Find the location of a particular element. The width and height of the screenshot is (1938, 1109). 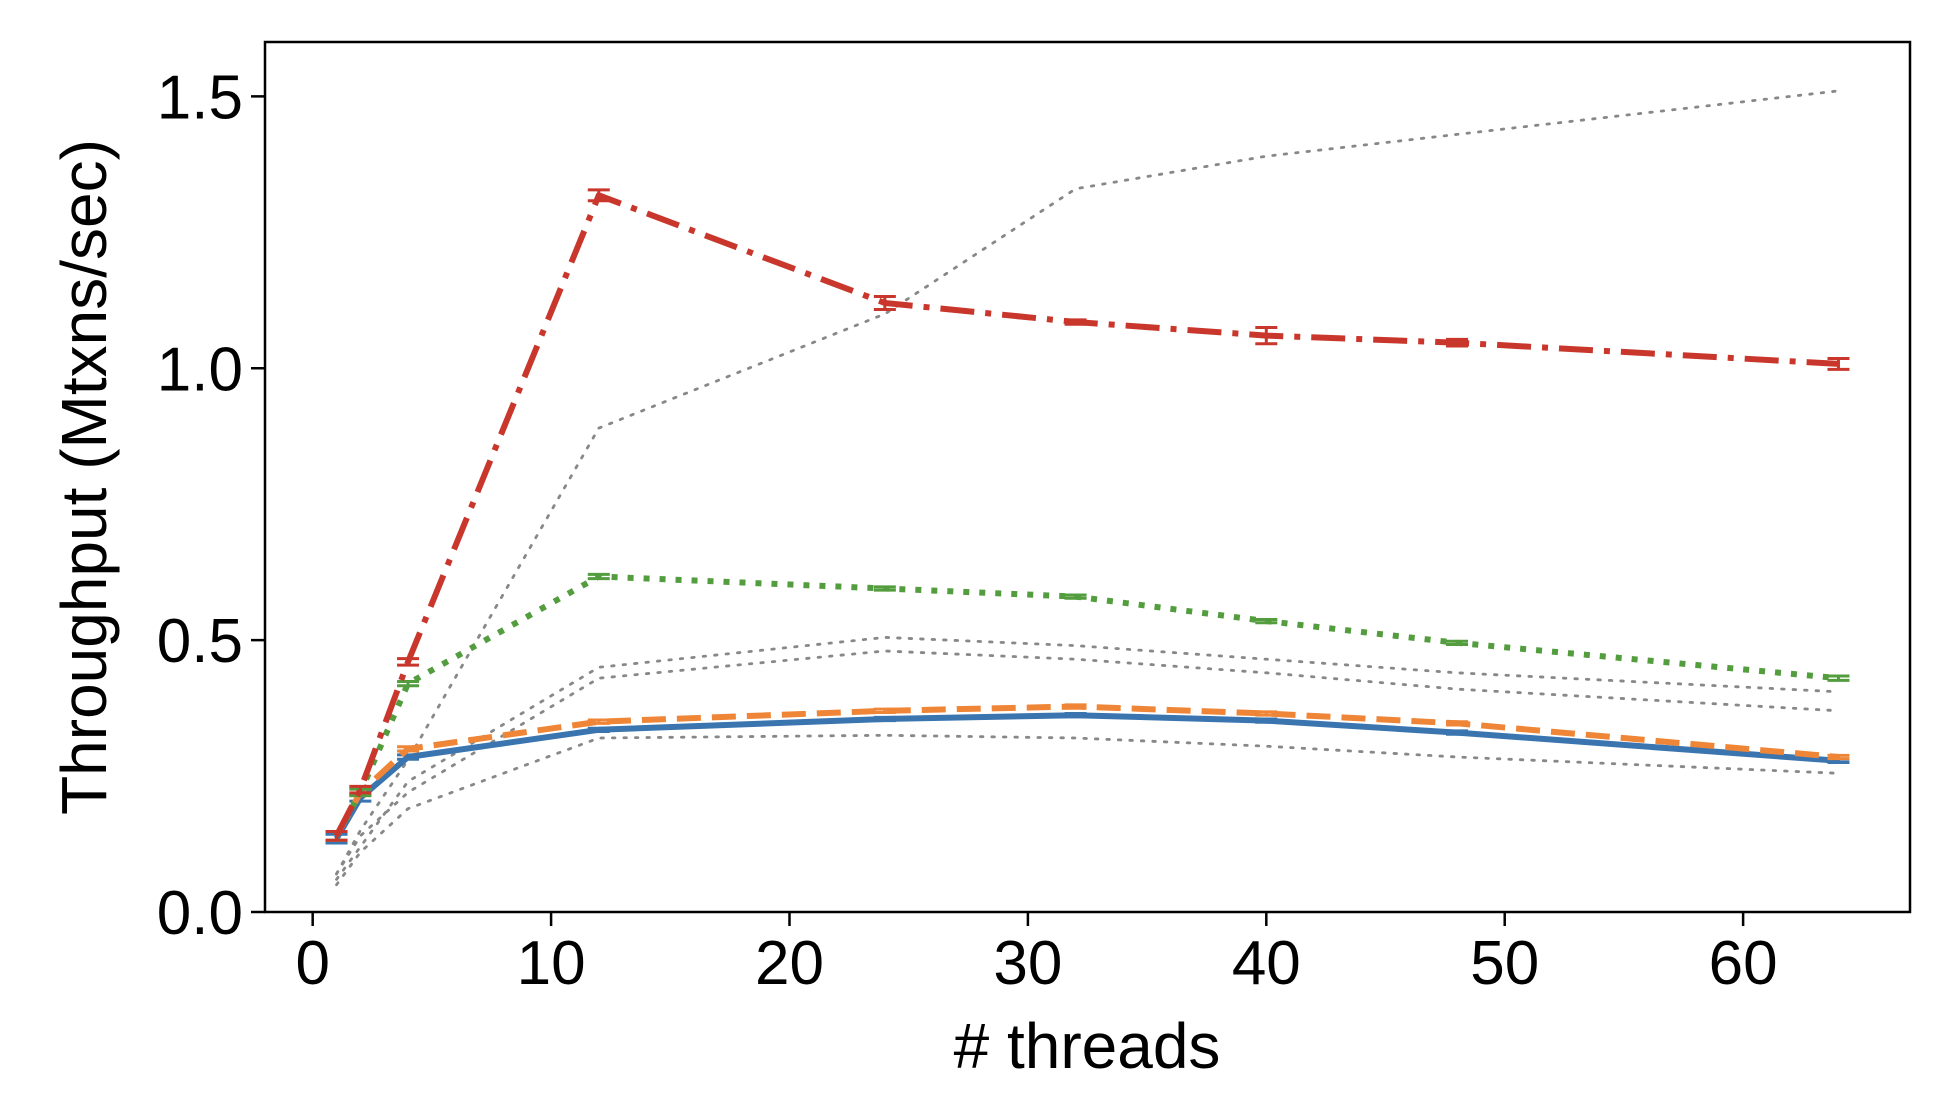

y-tick-label: 1.0 is located at coordinates (200, 369).